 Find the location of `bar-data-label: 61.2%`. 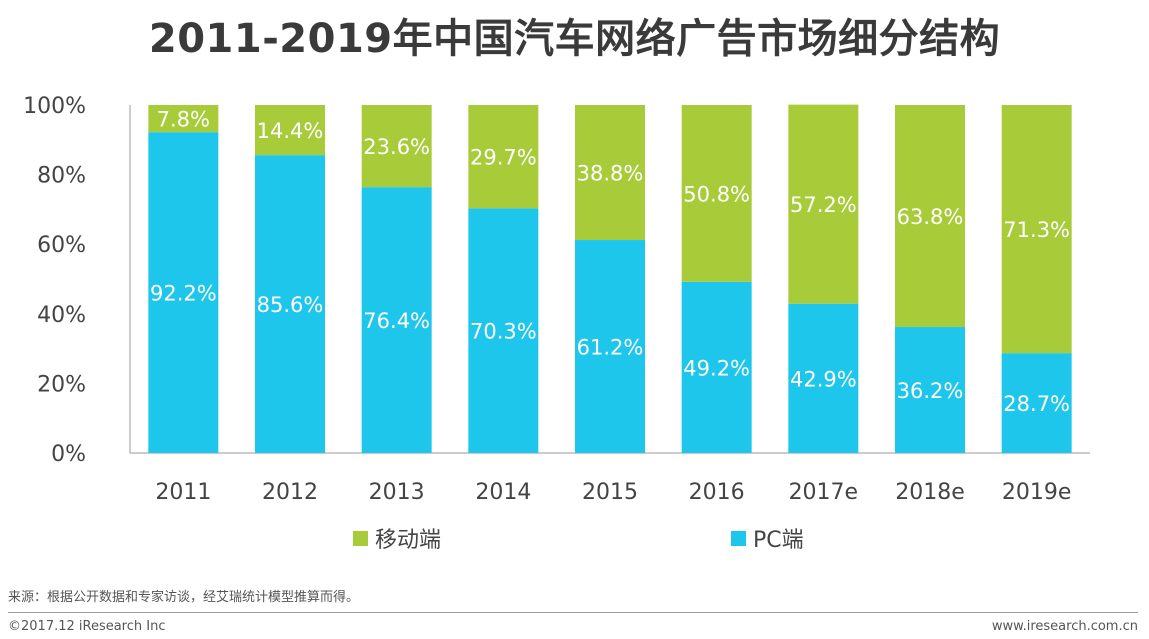

bar-data-label: 61.2% is located at coordinates (610, 348).